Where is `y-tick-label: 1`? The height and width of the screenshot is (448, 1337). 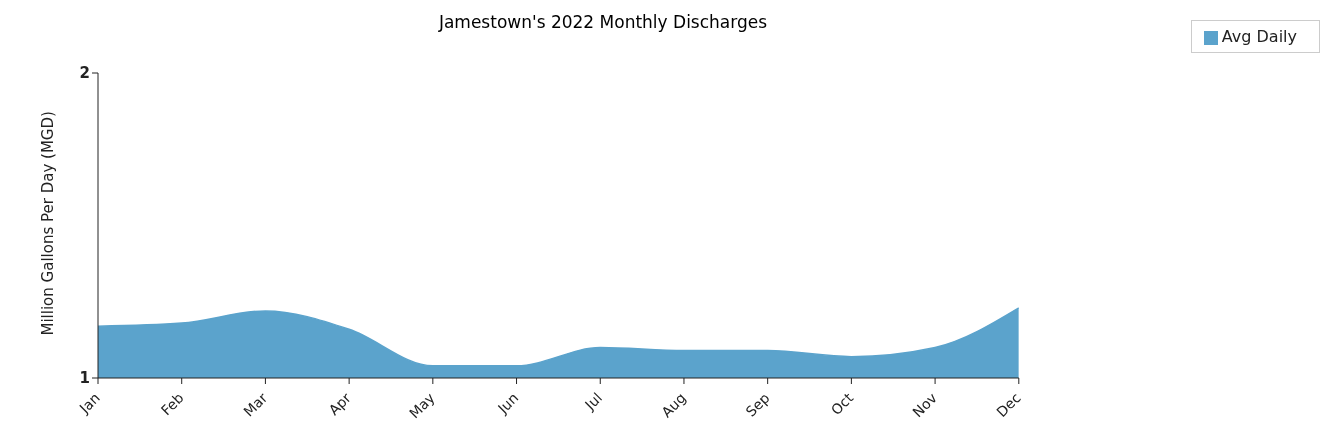 y-tick-label: 1 is located at coordinates (84, 378).